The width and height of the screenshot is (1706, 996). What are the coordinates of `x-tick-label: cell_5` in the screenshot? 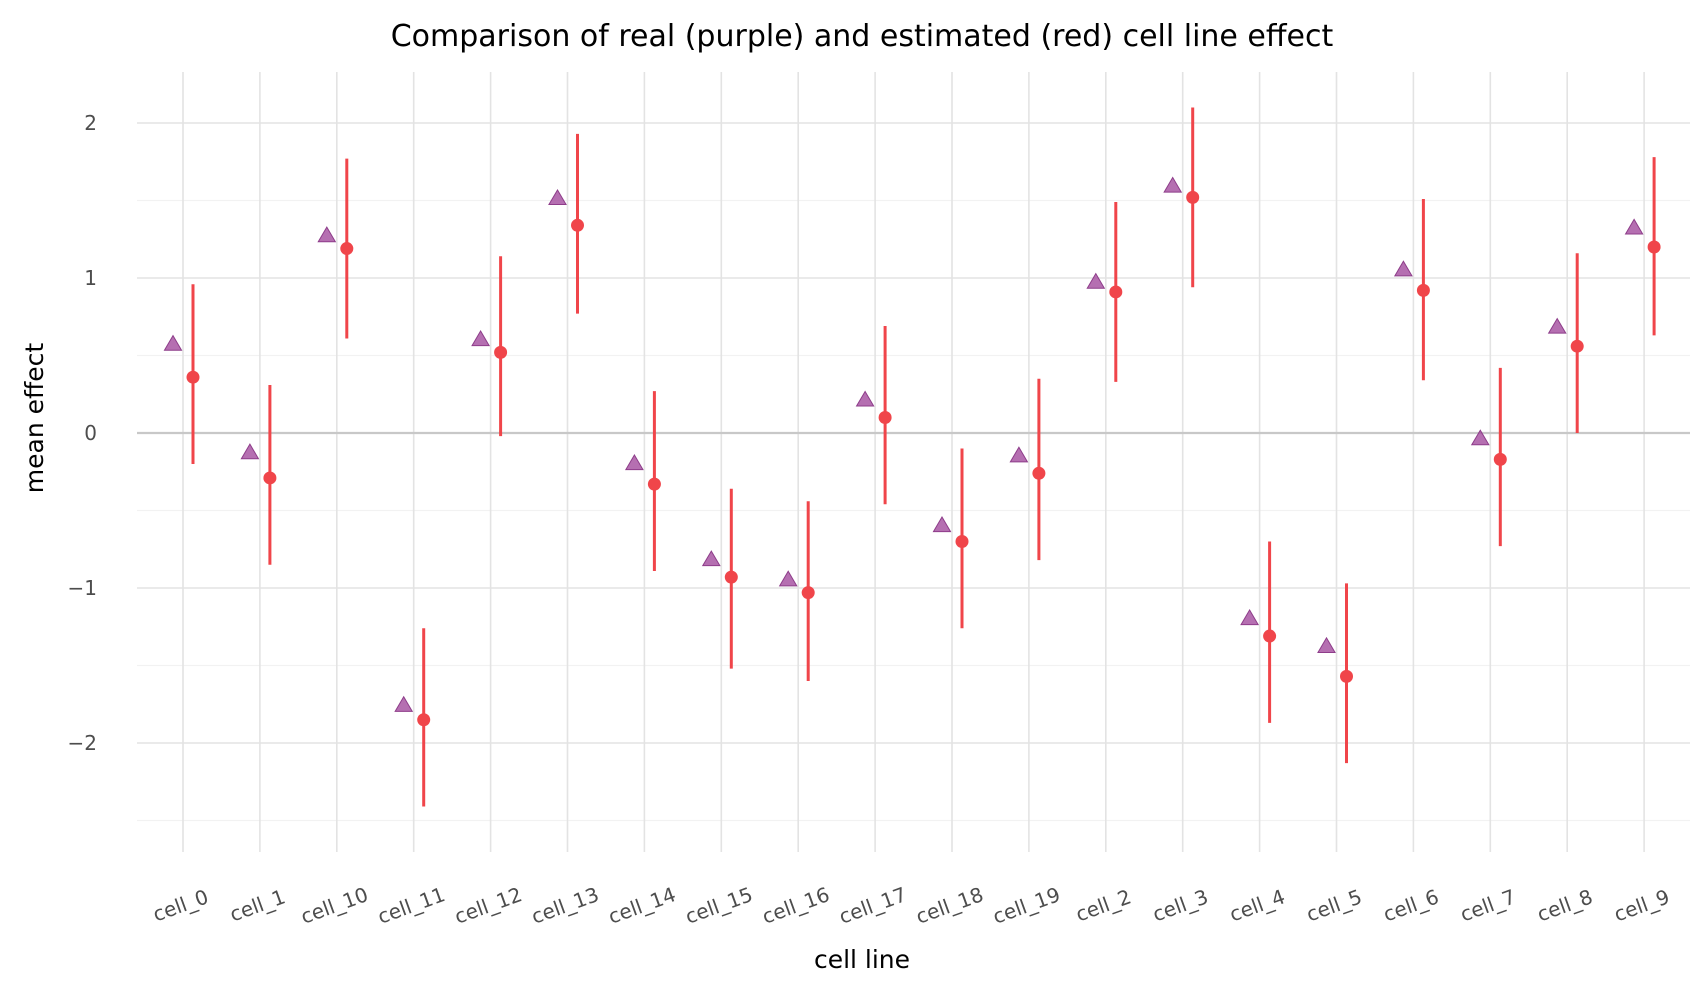 It's located at (1334, 905).